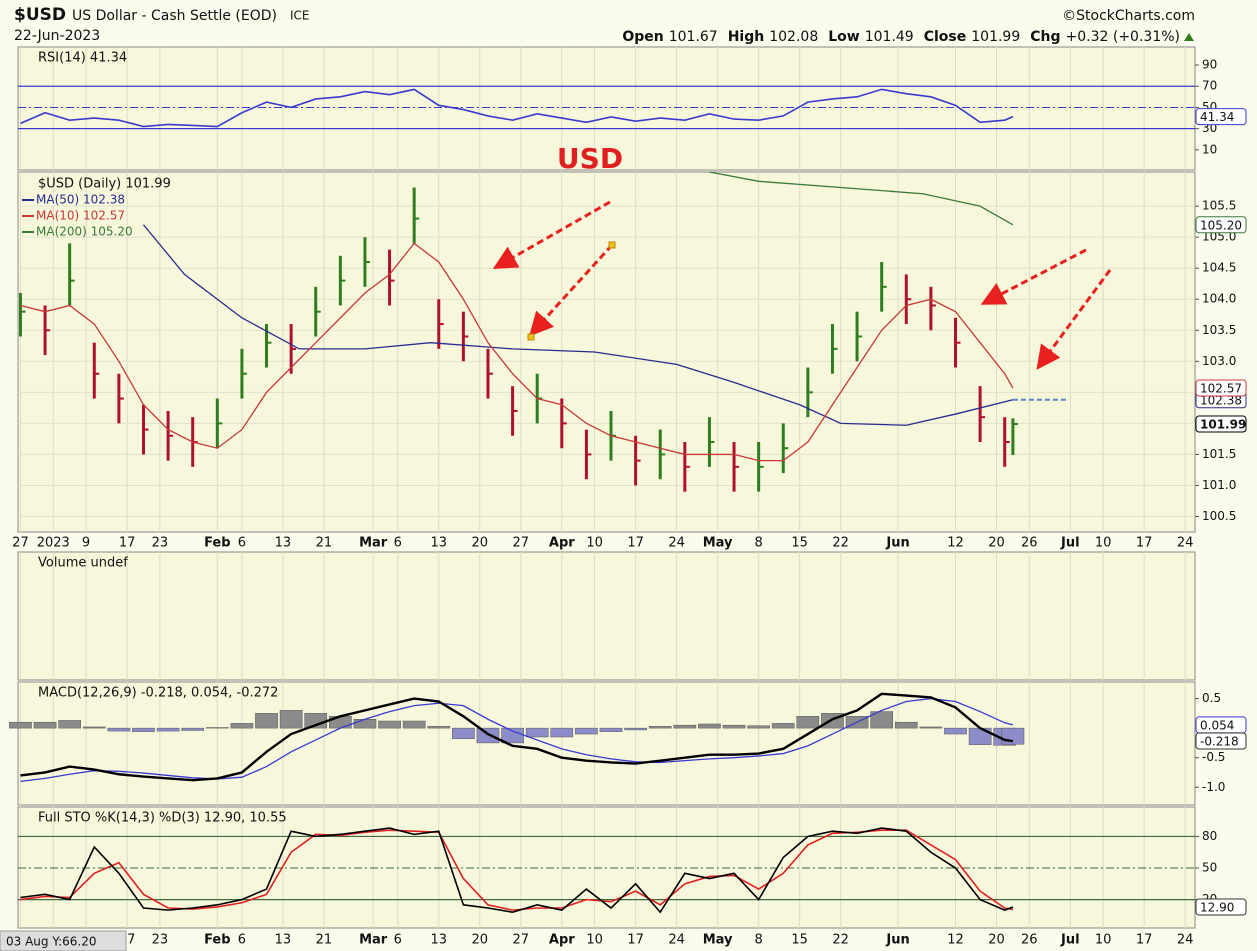  What do you see at coordinates (86, 543) in the screenshot?
I see `x-tick-label: 9` at bounding box center [86, 543].